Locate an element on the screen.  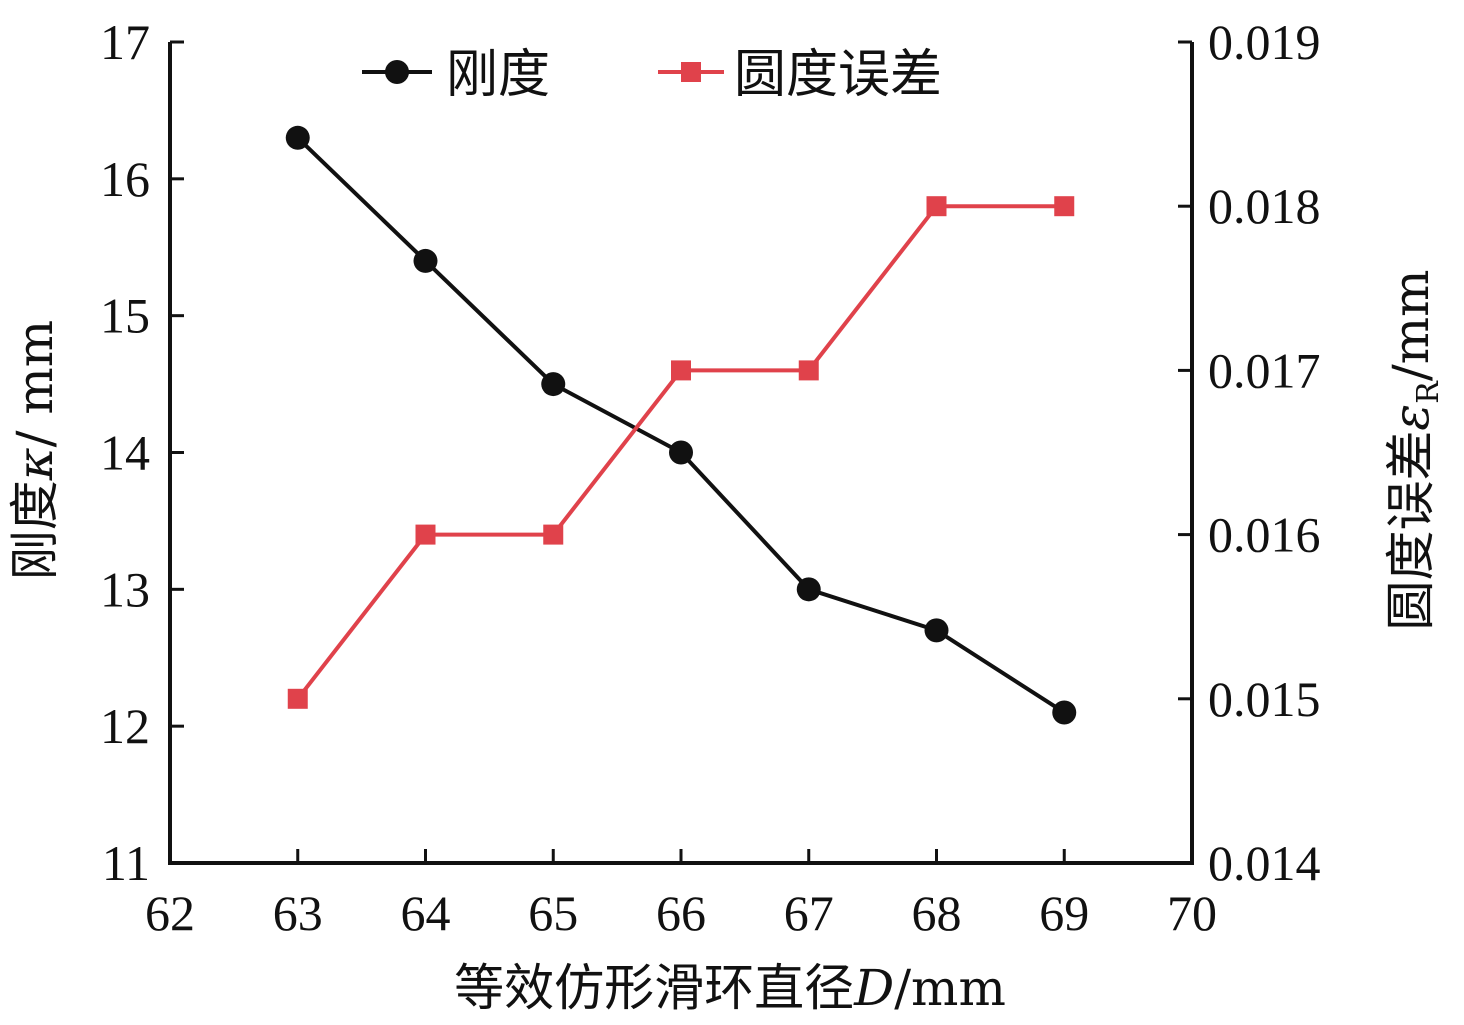
y-right-tick-label: 0.017 is located at coordinates (1264, 370).